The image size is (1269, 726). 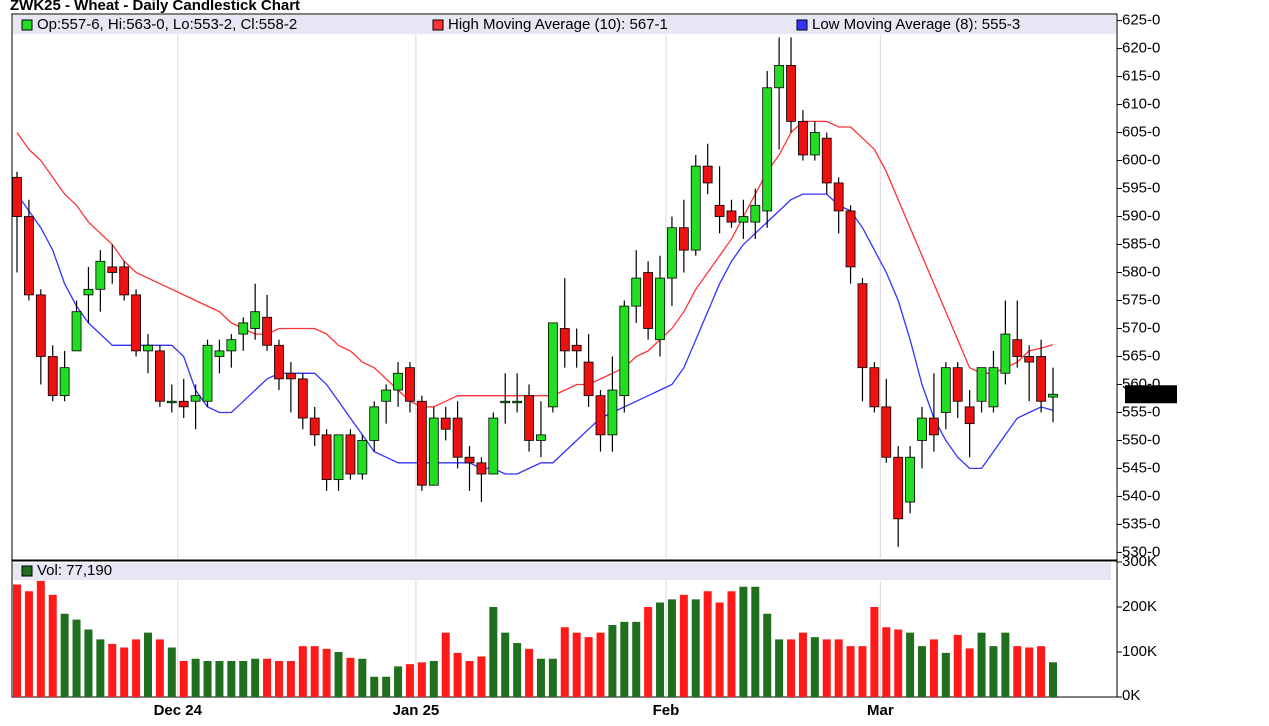 I want to click on x-tick-label: Feb, so click(x=666, y=710).